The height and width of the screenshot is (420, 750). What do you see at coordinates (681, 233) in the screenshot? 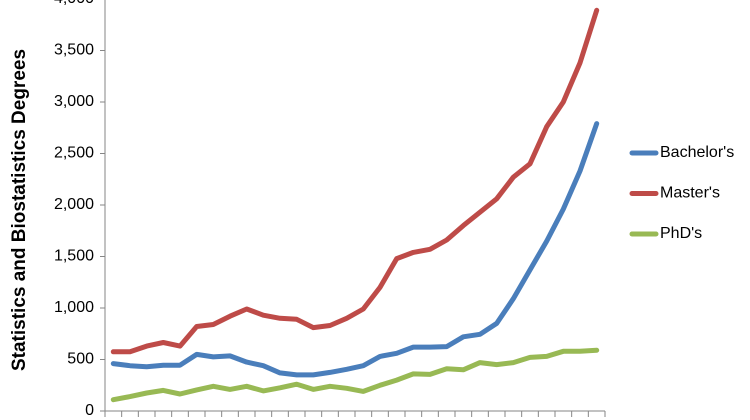
I see `legend-label: PhD's` at bounding box center [681, 233].